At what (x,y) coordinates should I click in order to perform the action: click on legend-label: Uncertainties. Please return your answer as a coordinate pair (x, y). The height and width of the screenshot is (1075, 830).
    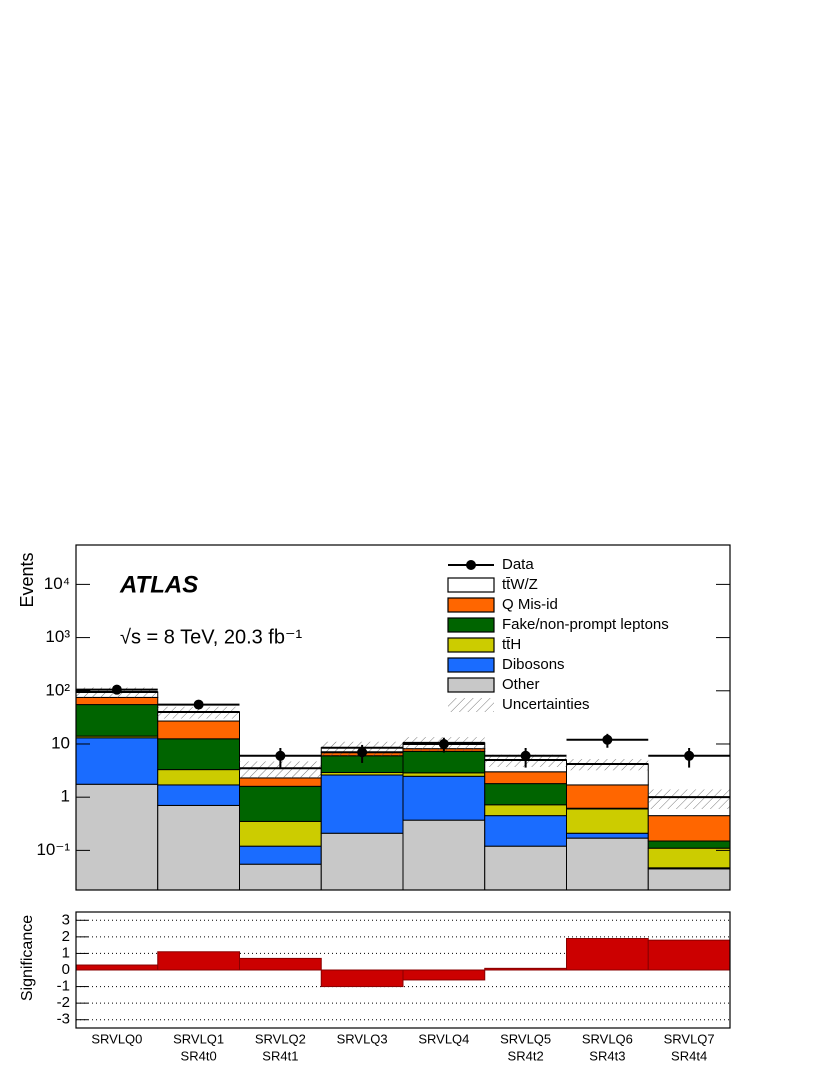
    Looking at the image, I should click on (546, 704).